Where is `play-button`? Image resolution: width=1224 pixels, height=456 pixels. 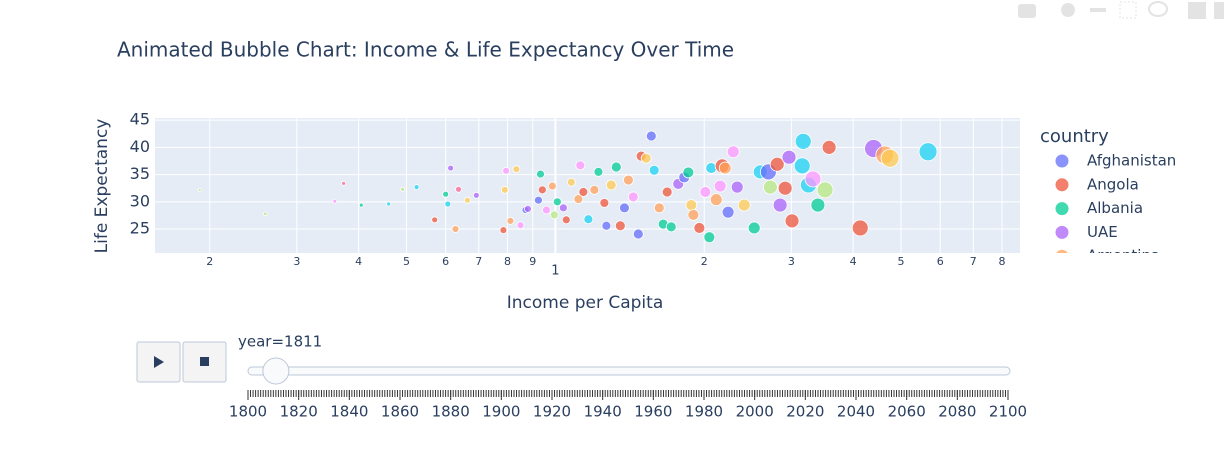 play-button is located at coordinates (158, 362).